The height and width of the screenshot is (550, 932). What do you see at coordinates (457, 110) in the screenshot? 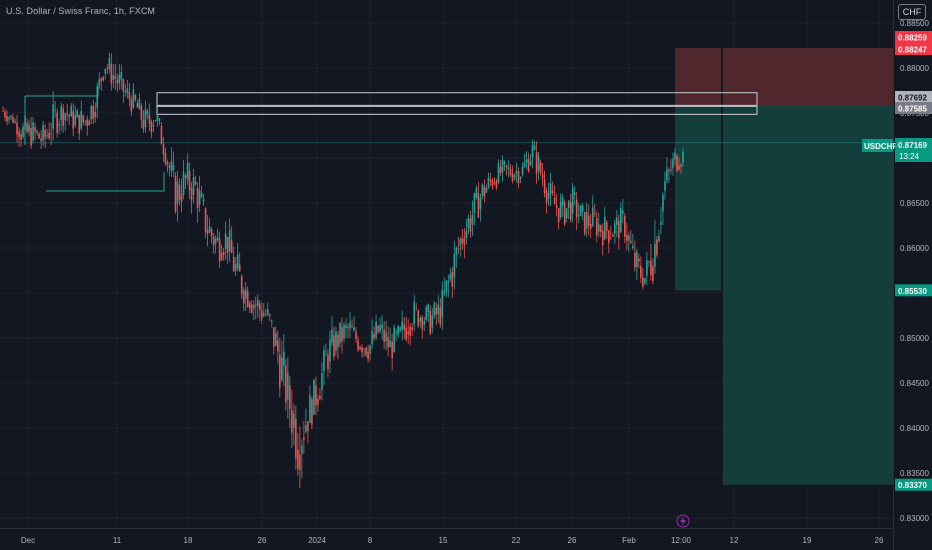
I see `supply-zone-box-inner` at bounding box center [457, 110].